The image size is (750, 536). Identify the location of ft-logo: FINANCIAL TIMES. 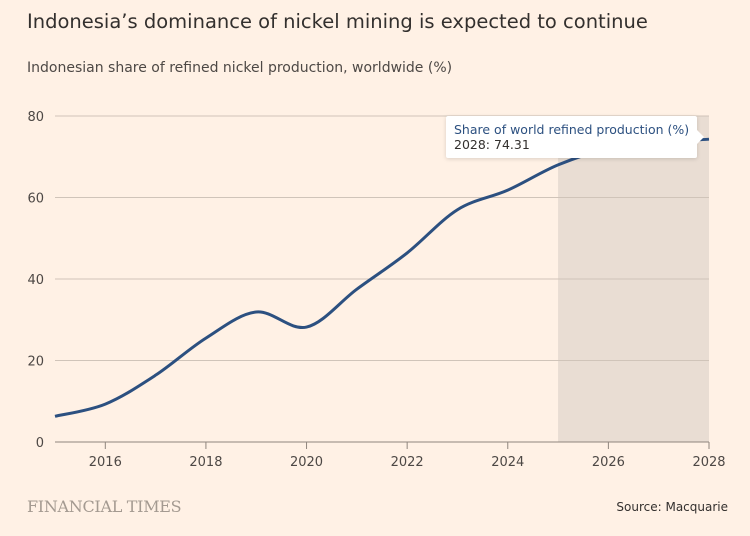
(104, 506).